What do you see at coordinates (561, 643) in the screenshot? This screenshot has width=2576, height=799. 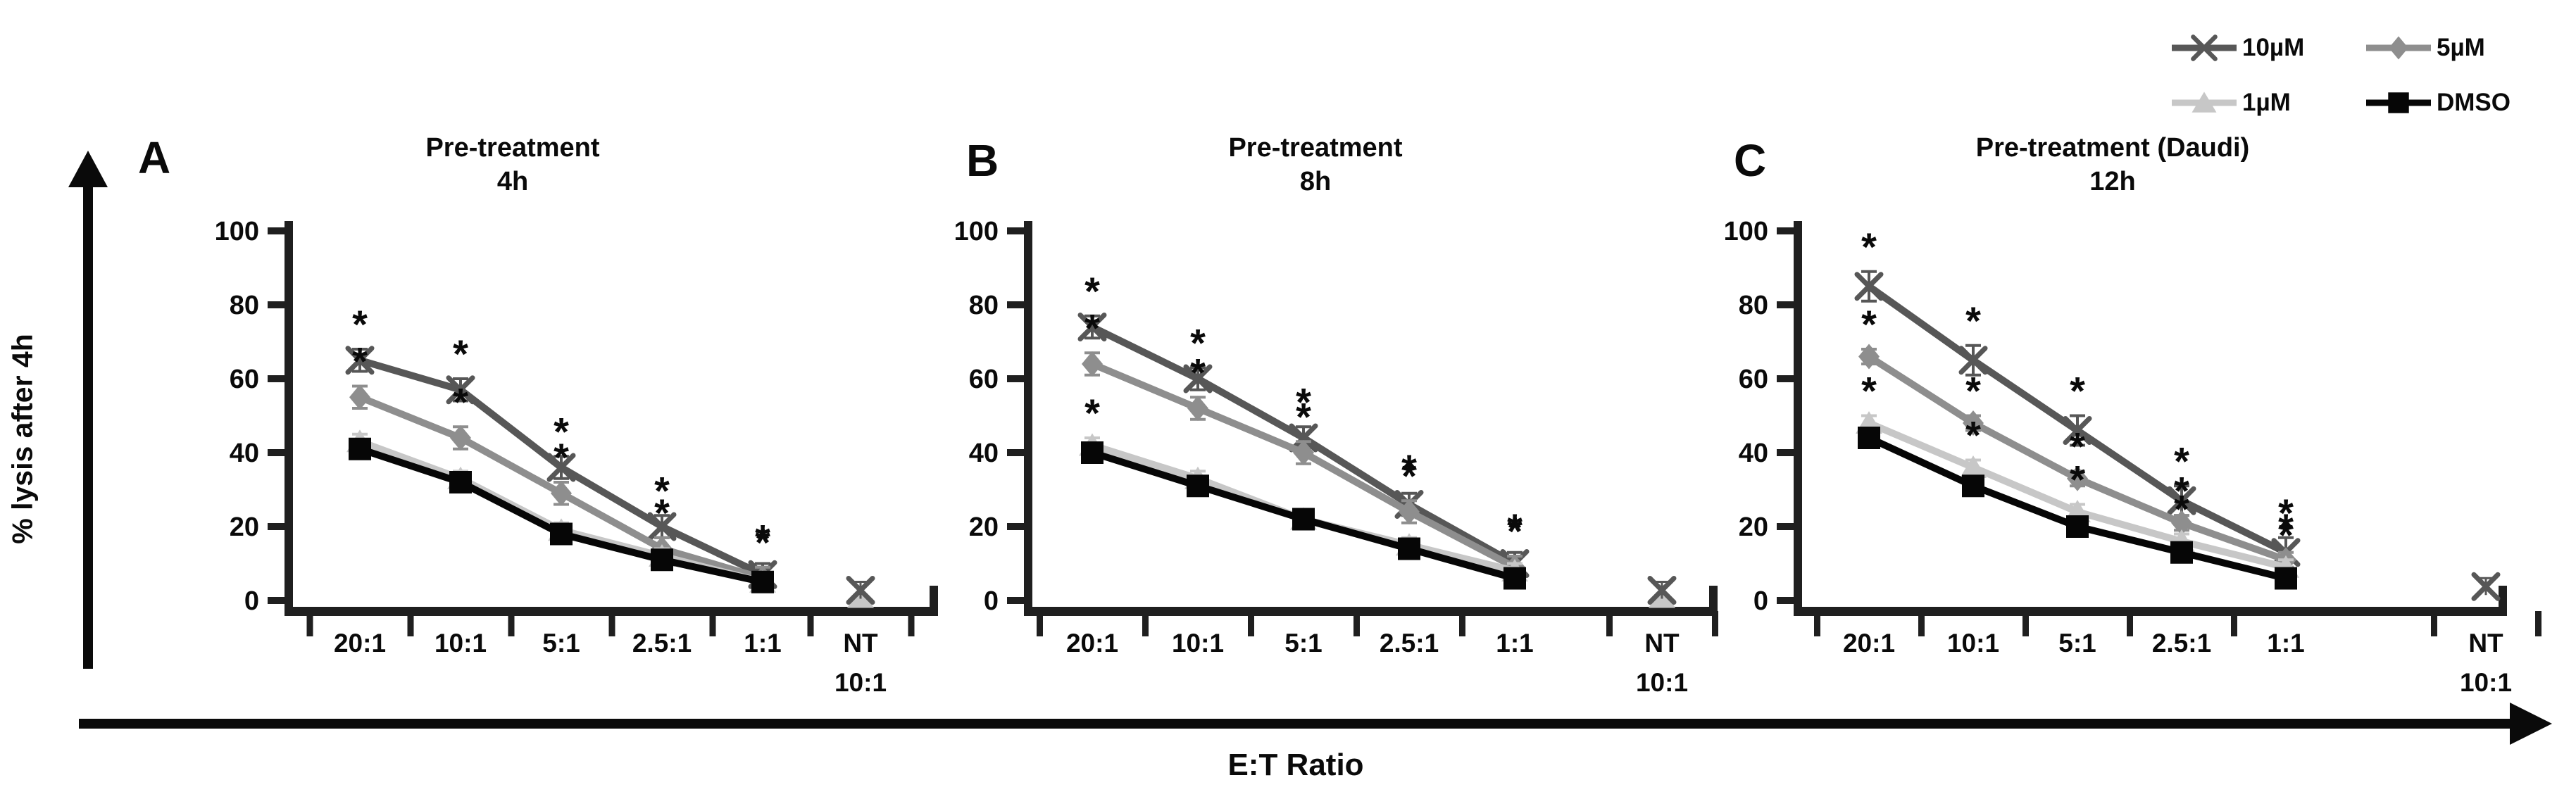 I see `x-category-label: 5:1` at bounding box center [561, 643].